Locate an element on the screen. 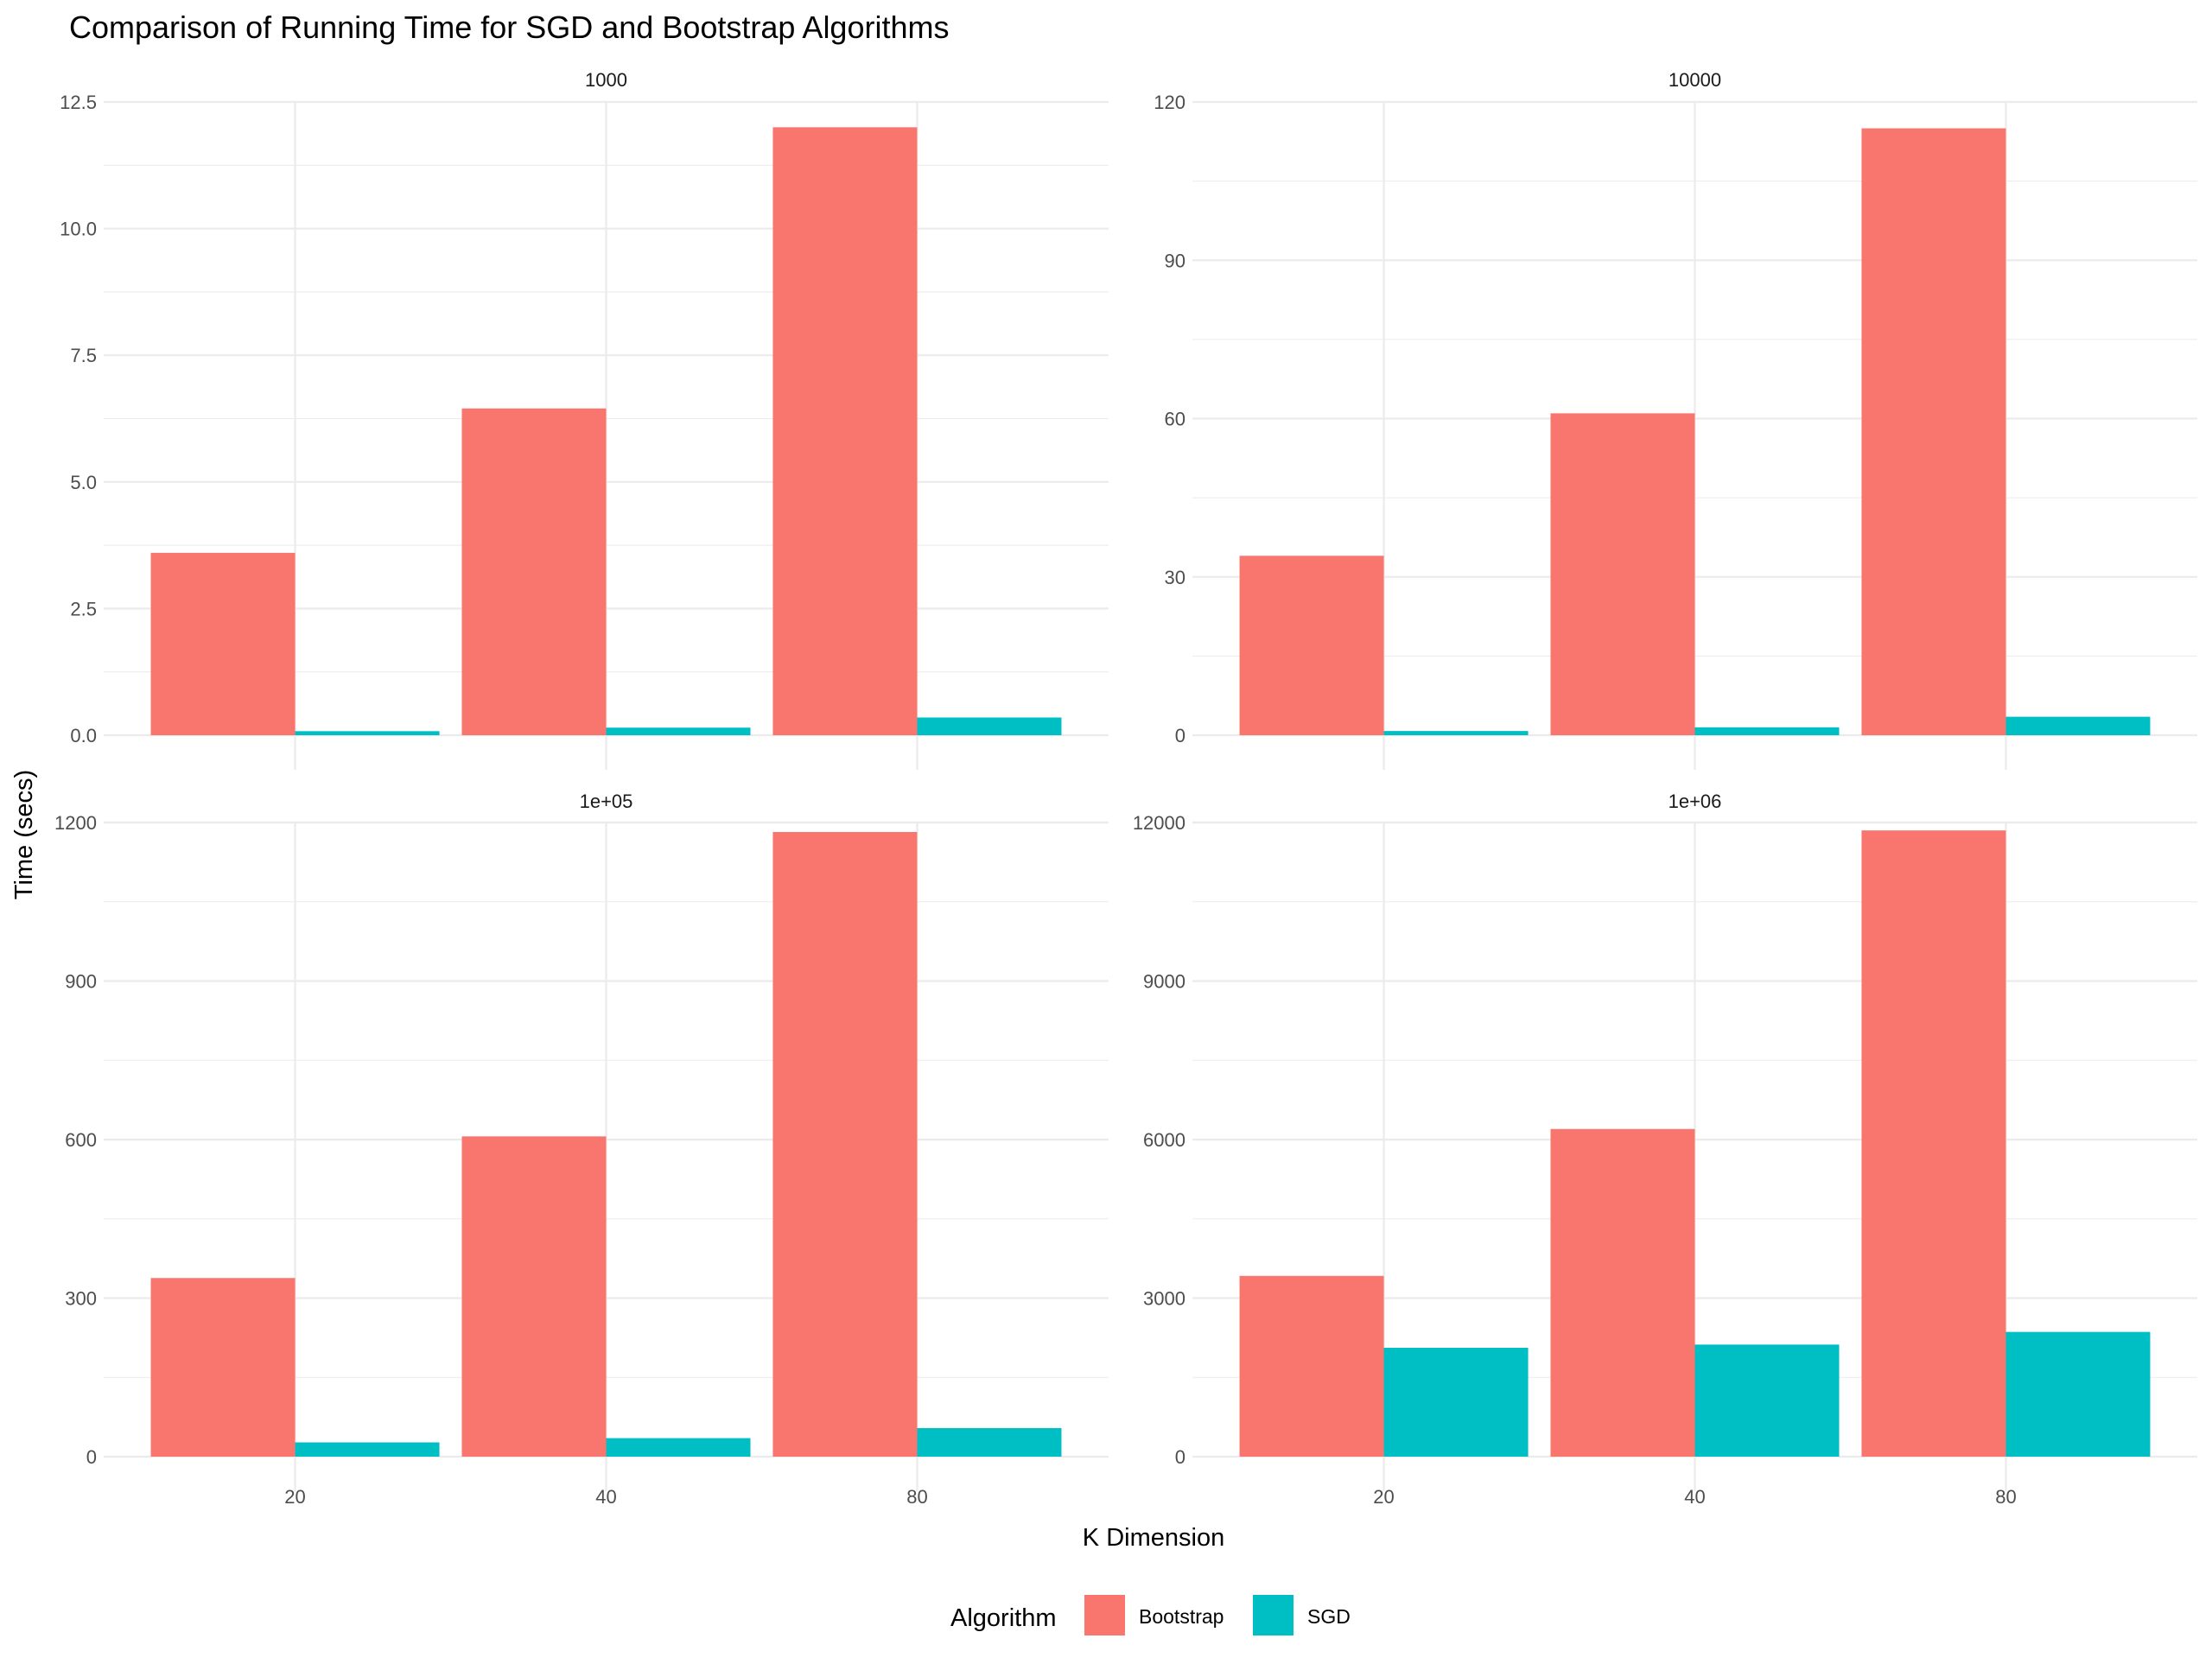  y-tick-label: 300 is located at coordinates (81, 1299).